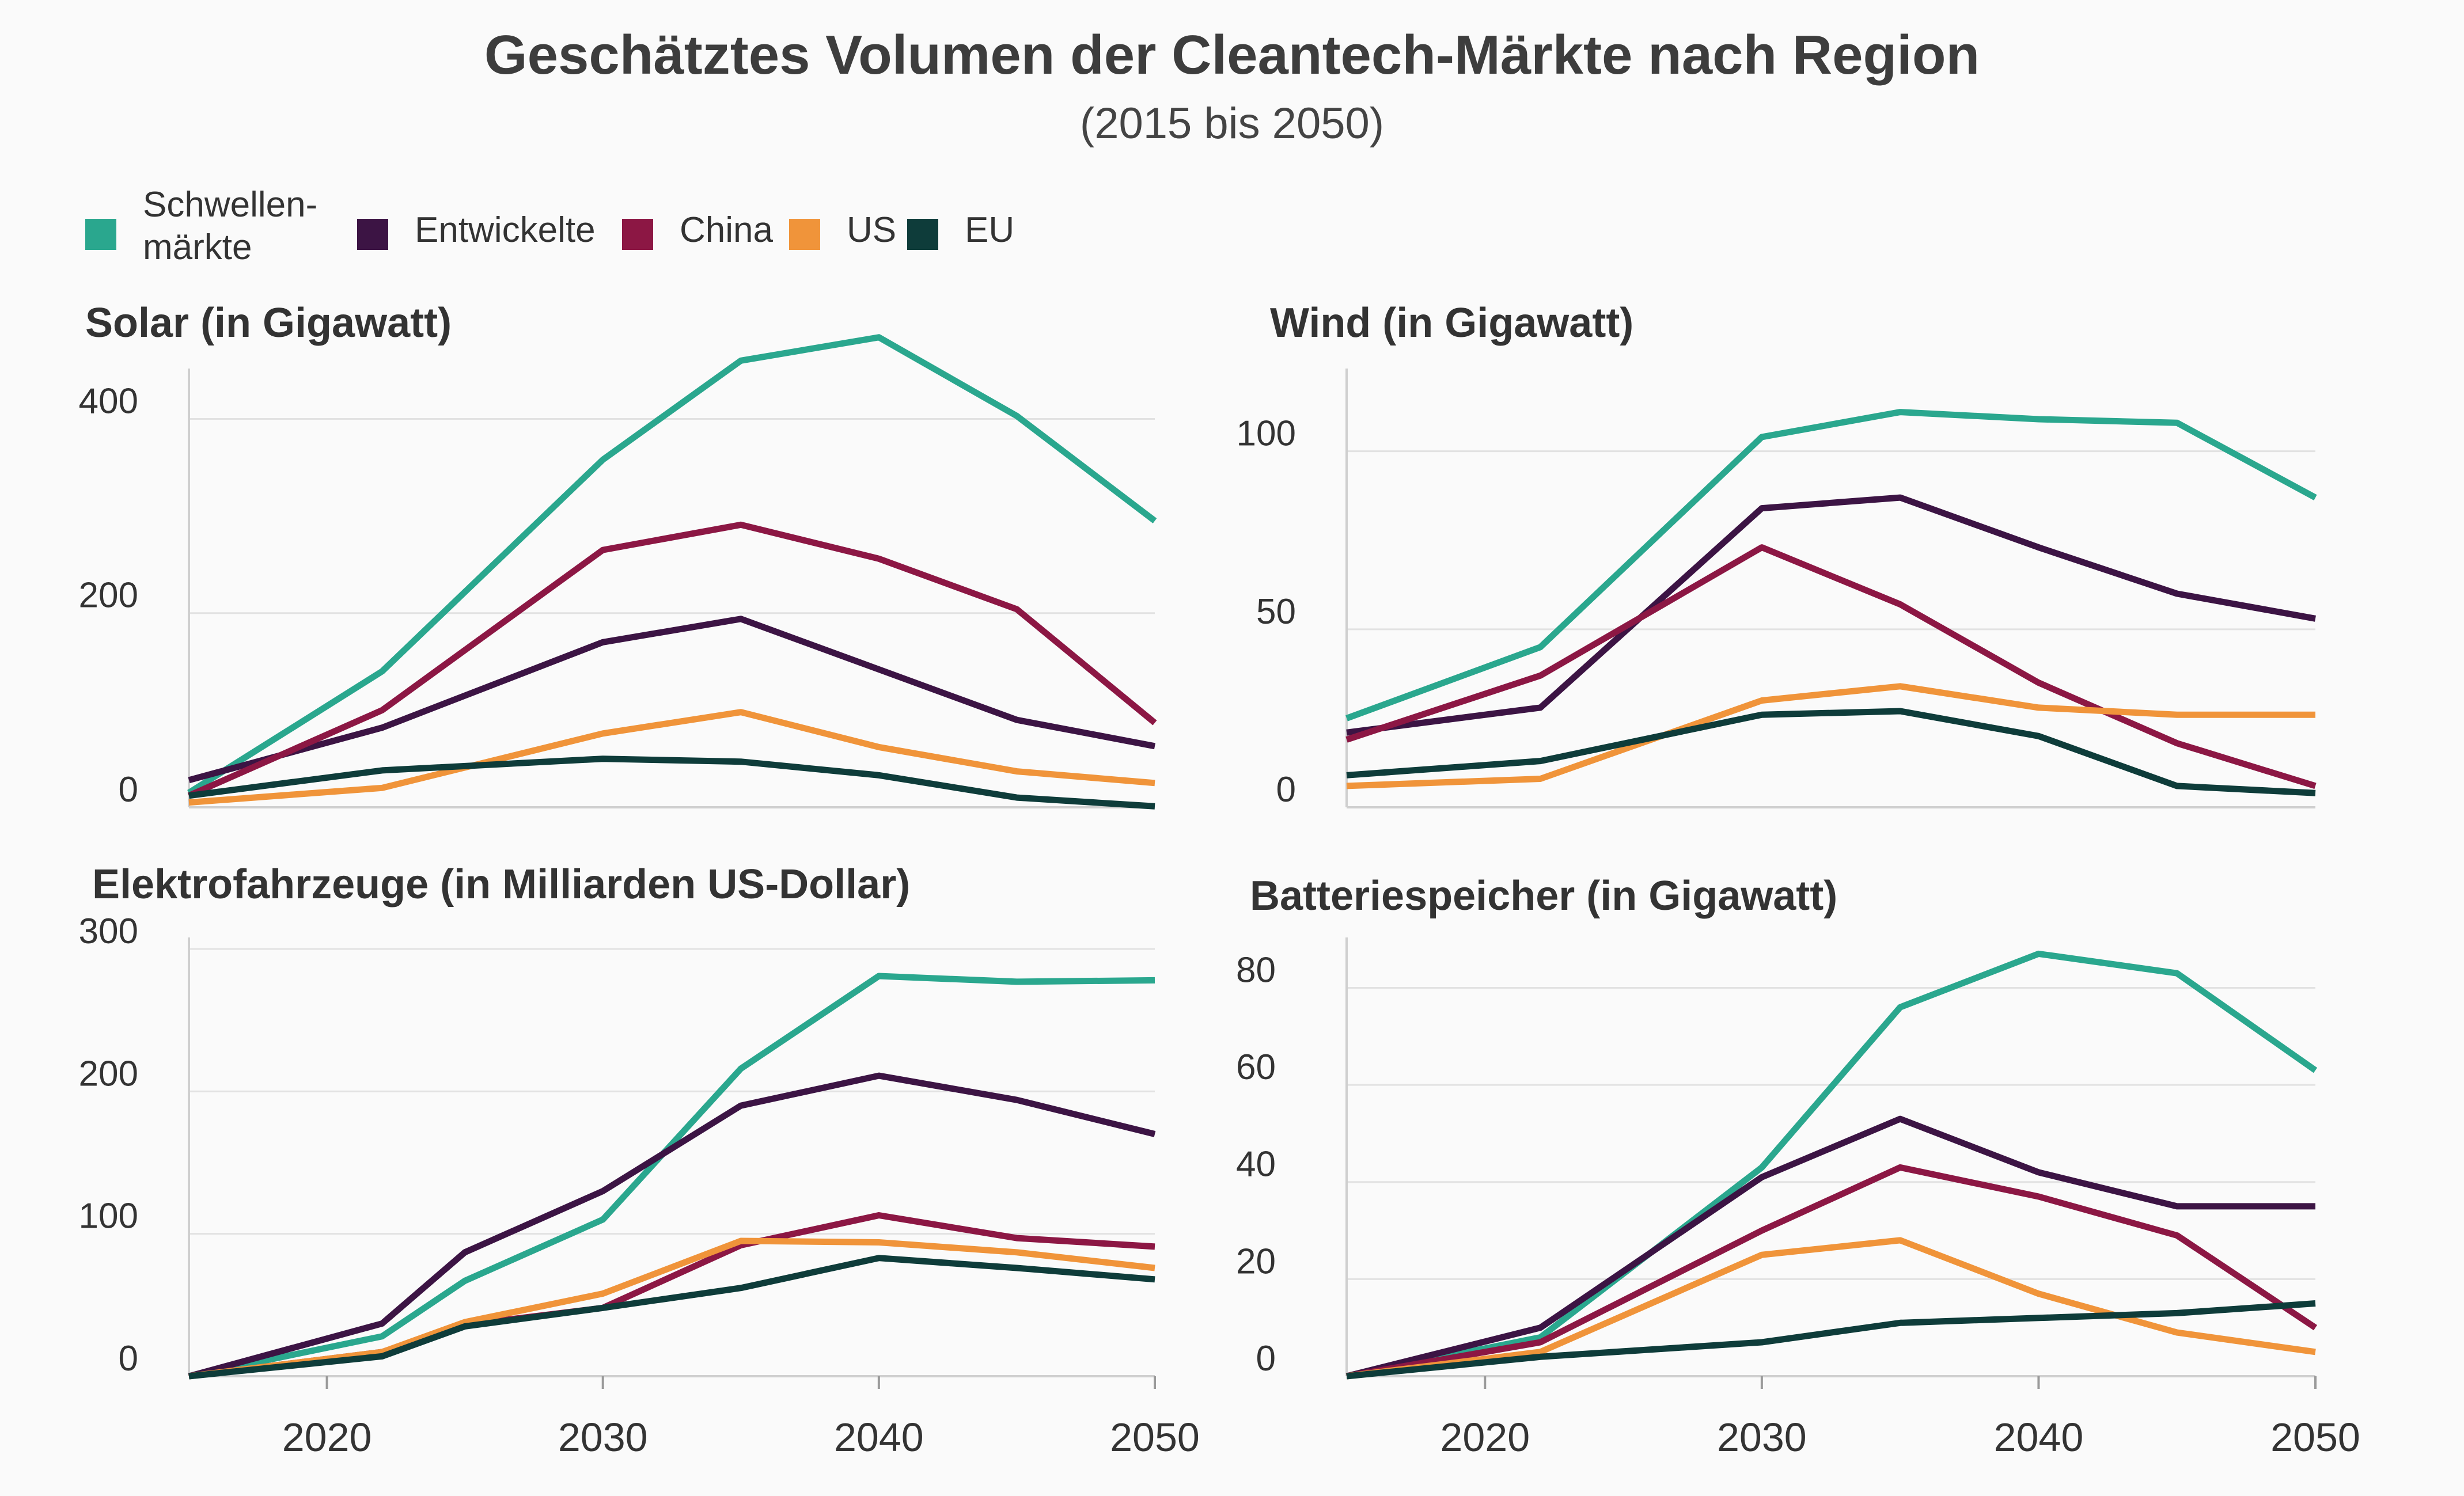 This screenshot has width=2464, height=1496. What do you see at coordinates (1543, 896) in the screenshot?
I see `panel-title: Batteriespeicher (in Gigawatt)` at bounding box center [1543, 896].